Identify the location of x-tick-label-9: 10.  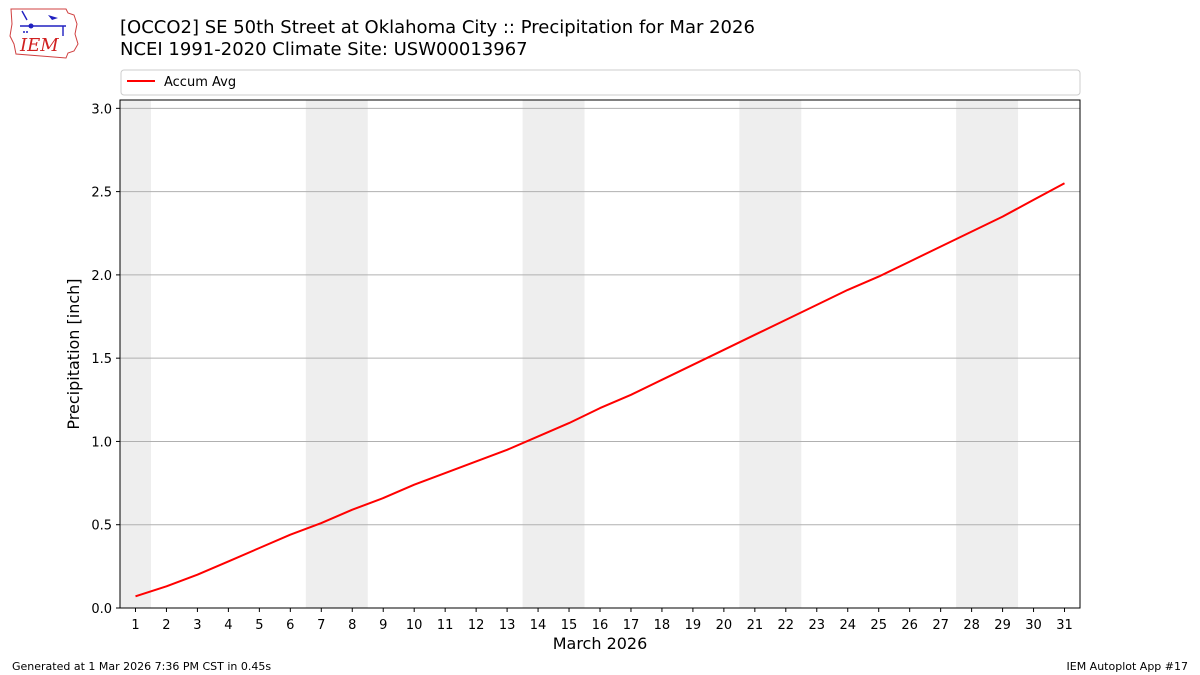
(414, 625).